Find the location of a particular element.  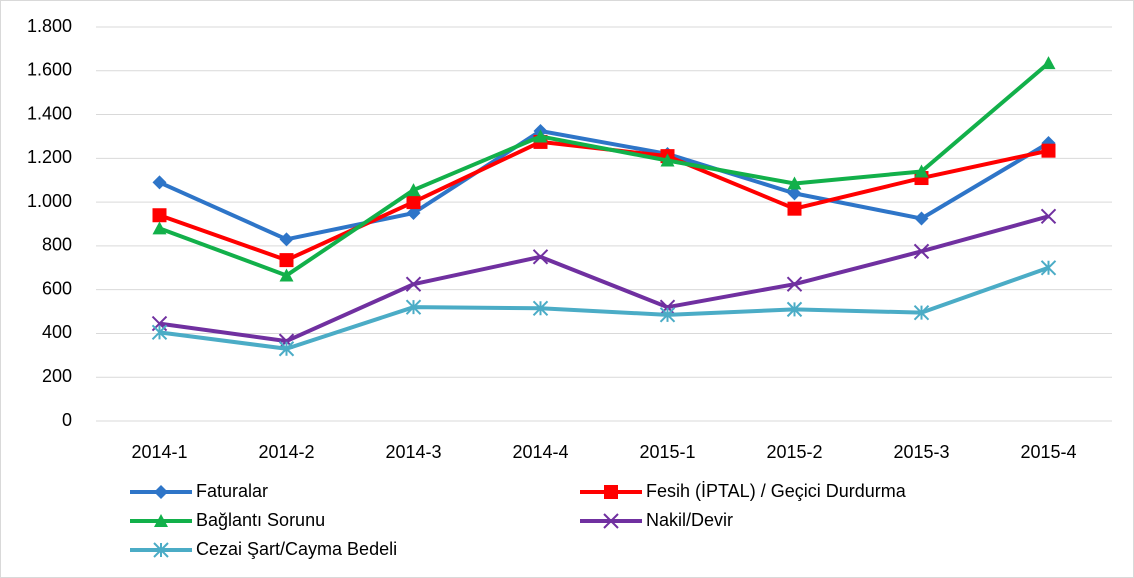

x-tick-label: 2014-3 is located at coordinates (413, 452).